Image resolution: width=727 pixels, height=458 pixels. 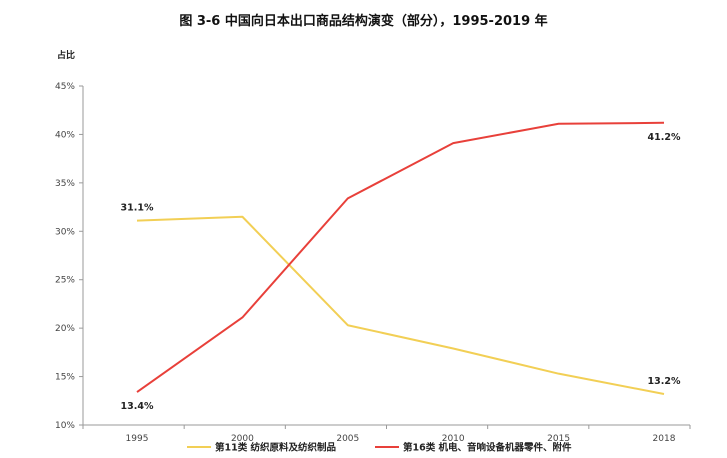 I want to click on x-tick-label: 2000, so click(x=242, y=439).